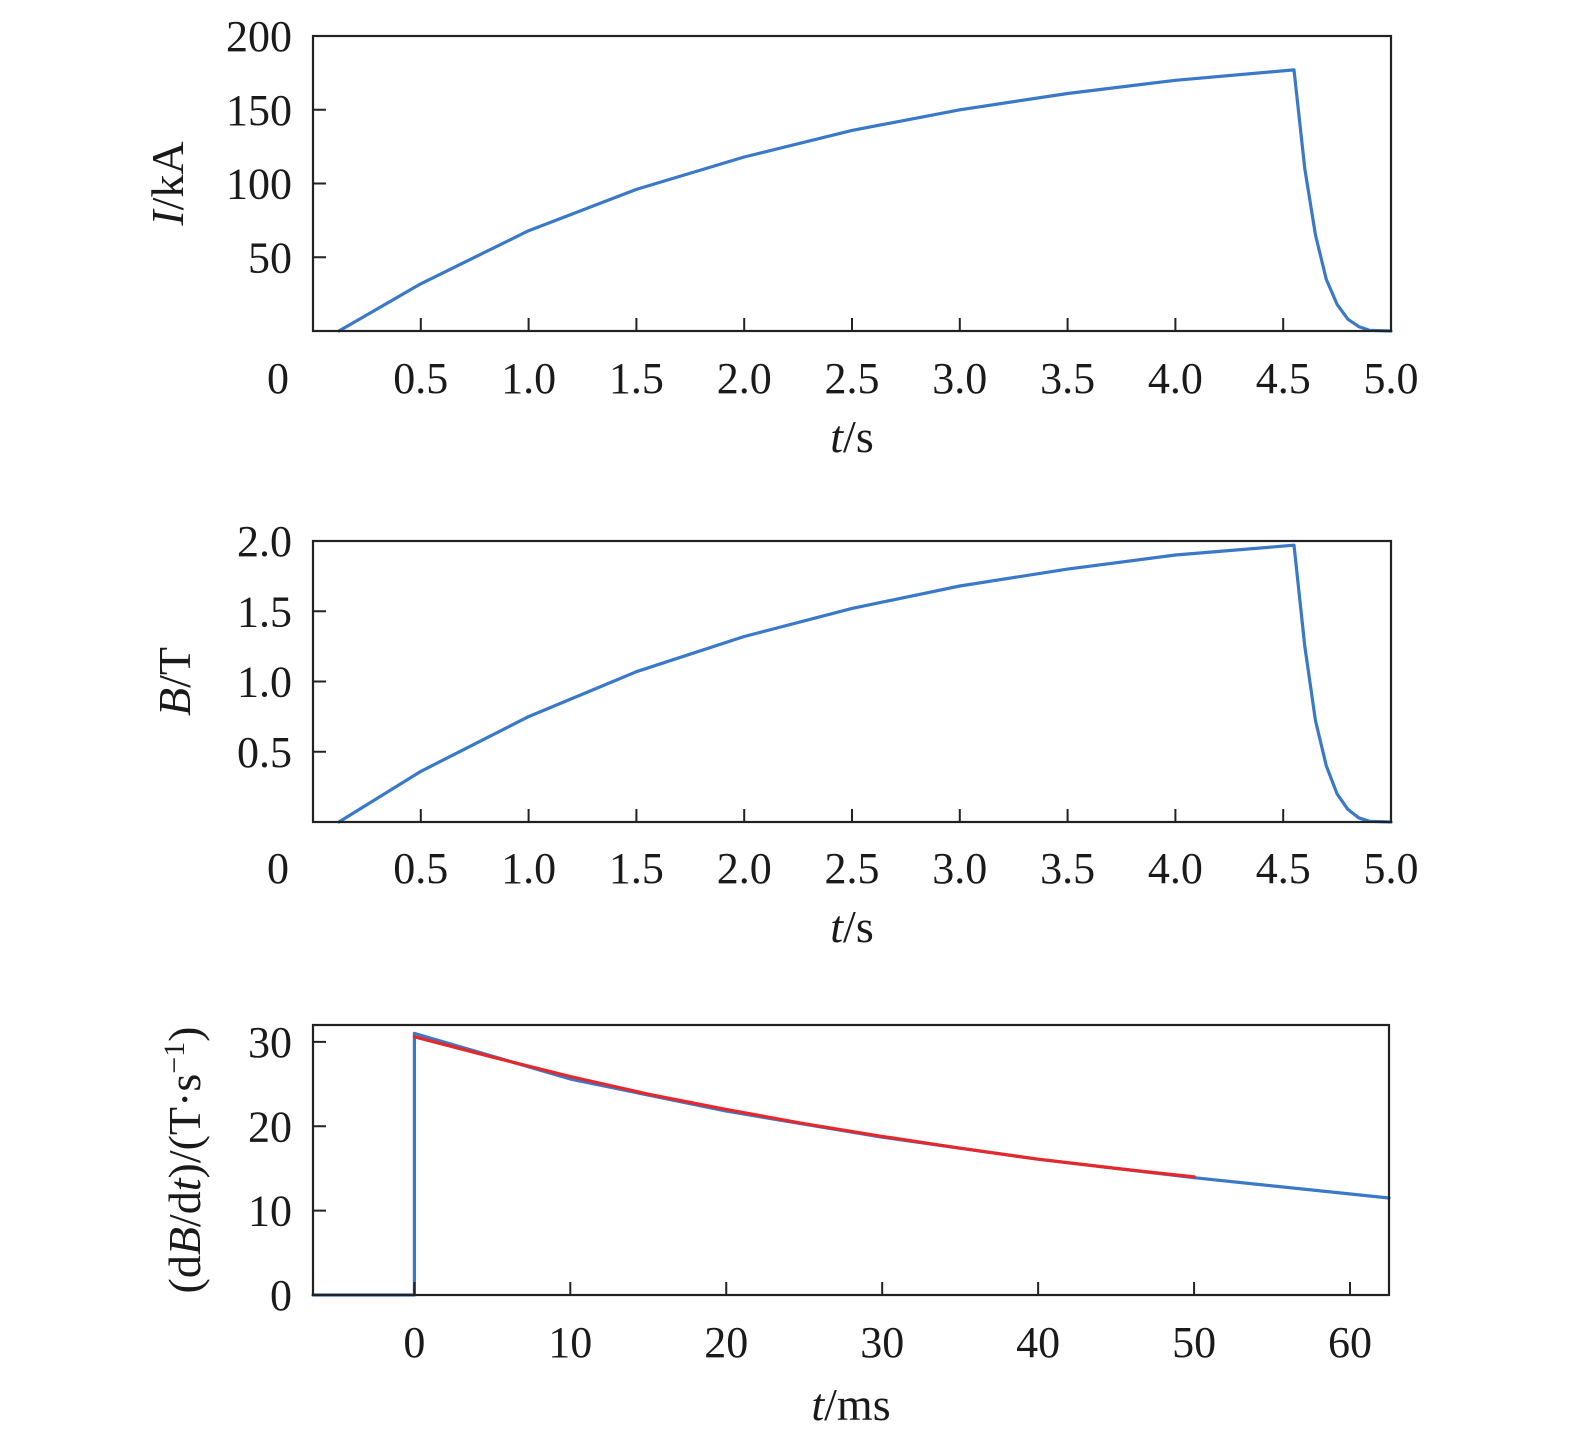 The height and width of the screenshot is (1447, 1575). I want to click on current-x-axis-label: t/s, so click(851, 436).